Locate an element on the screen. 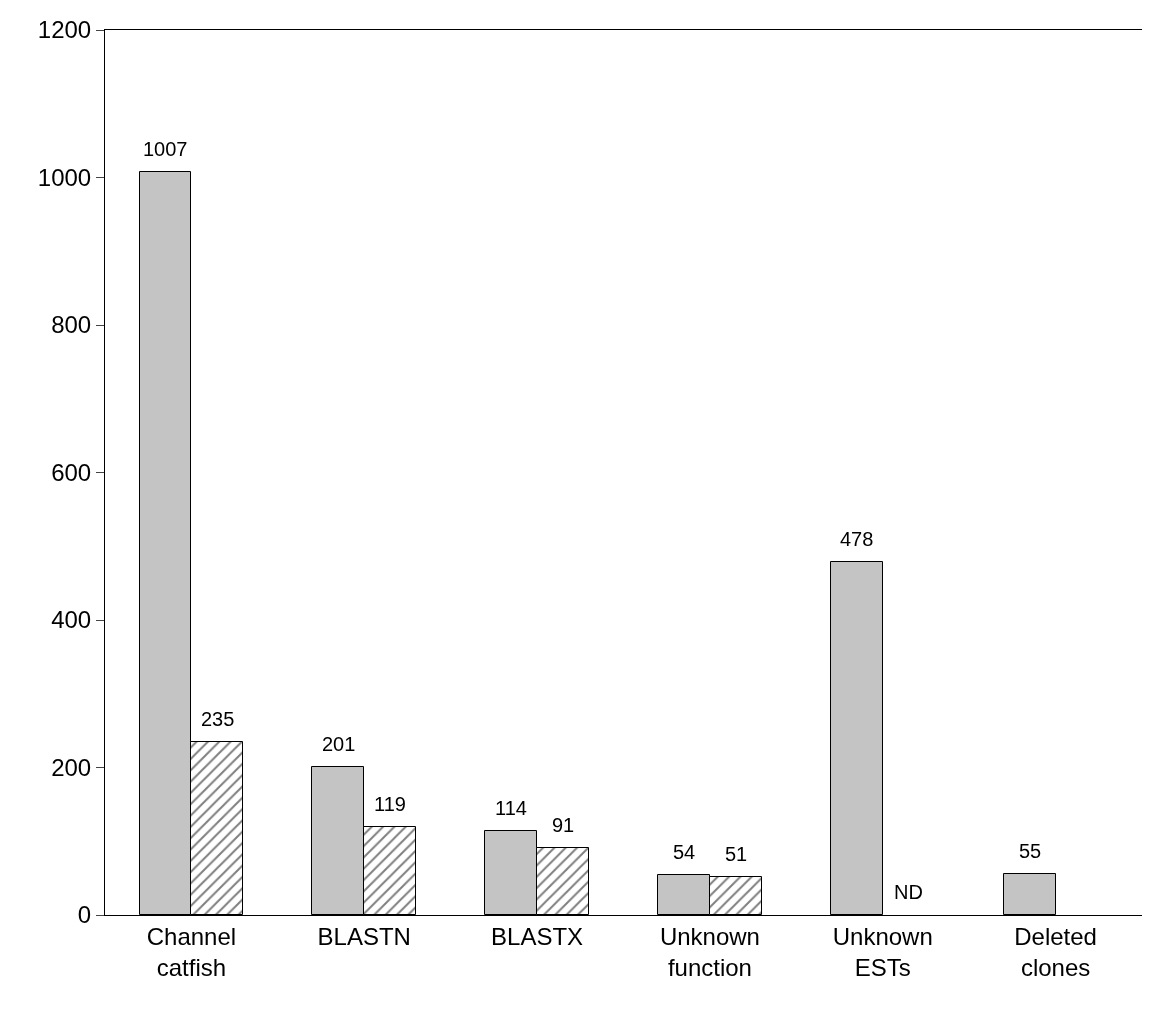 The height and width of the screenshot is (1015, 1152). y-tick-label: 0 is located at coordinates (84, 915).